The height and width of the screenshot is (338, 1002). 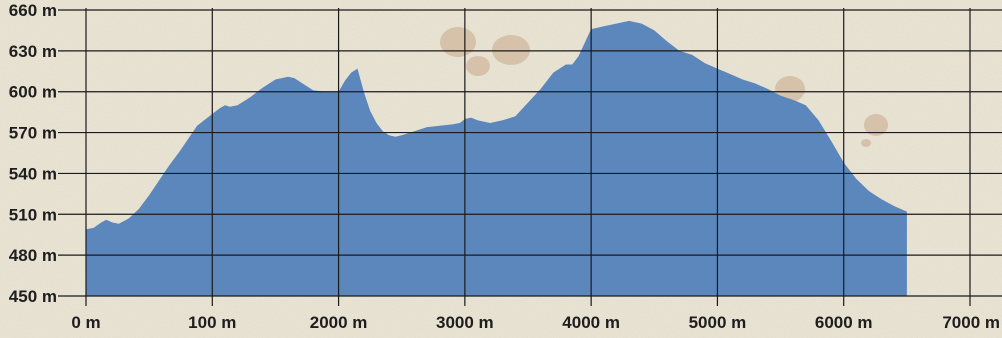 I want to click on y-tick-label: 570 m, so click(x=33, y=133).